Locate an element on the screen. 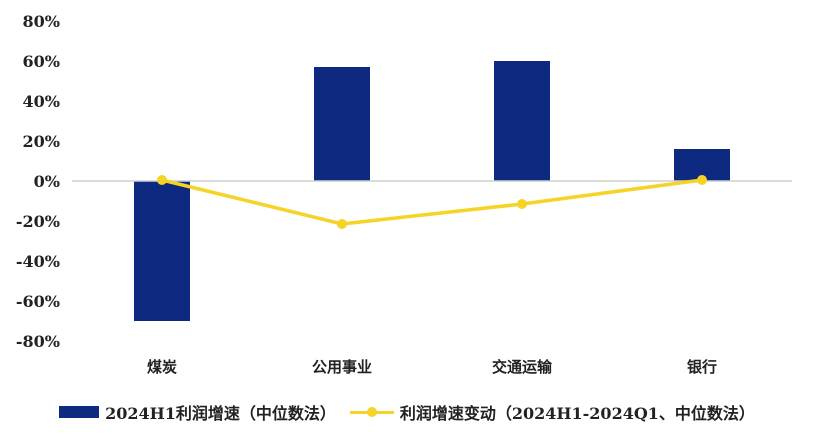 The height and width of the screenshot is (441, 814). category-label: 银行 is located at coordinates (702, 367).